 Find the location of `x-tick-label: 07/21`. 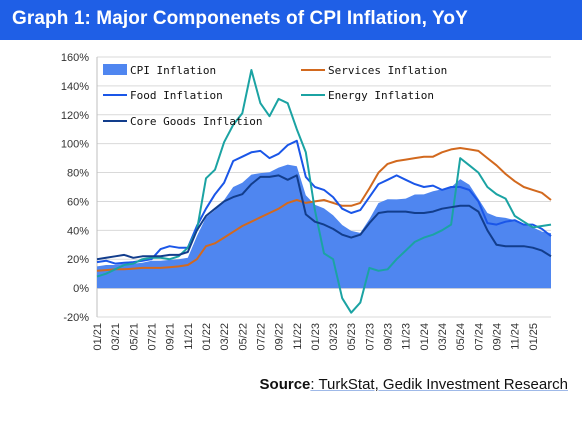

x-tick-label: 07/21 is located at coordinates (152, 337).